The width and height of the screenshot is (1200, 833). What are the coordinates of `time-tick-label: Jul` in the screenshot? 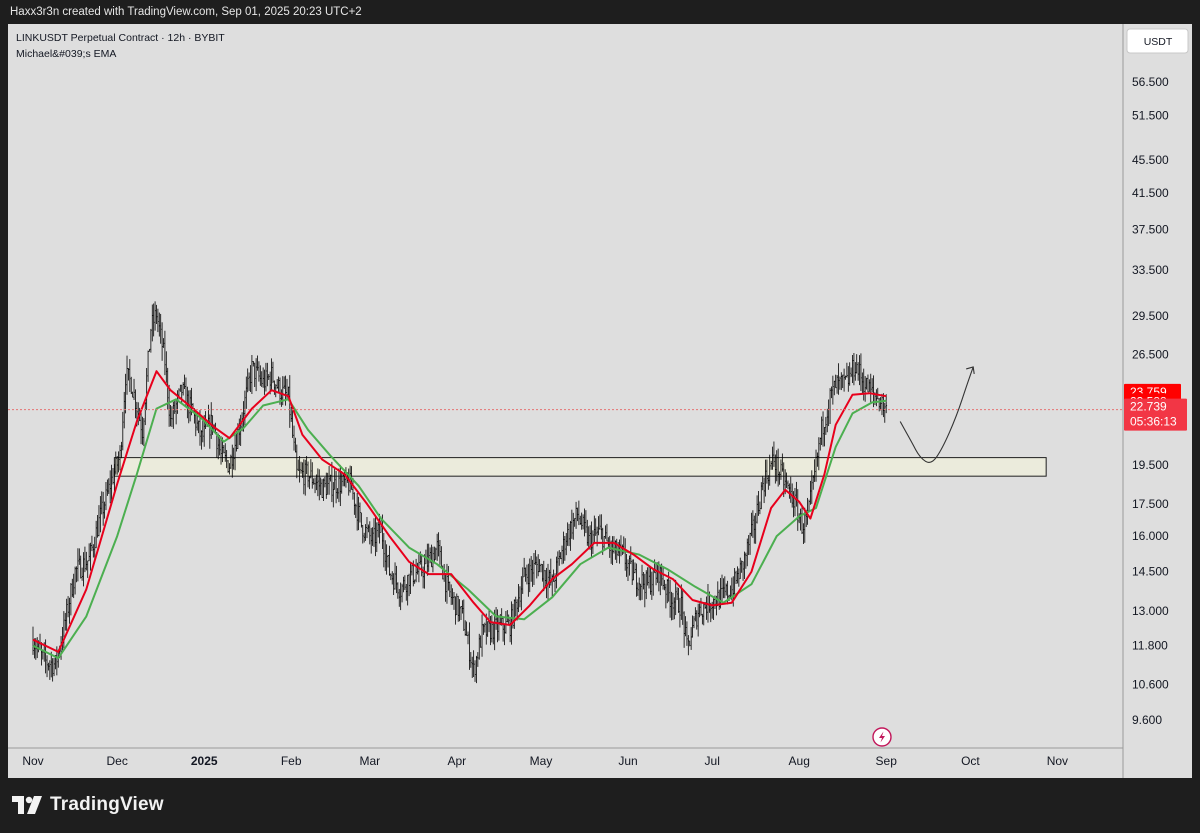 It's located at (712, 761).